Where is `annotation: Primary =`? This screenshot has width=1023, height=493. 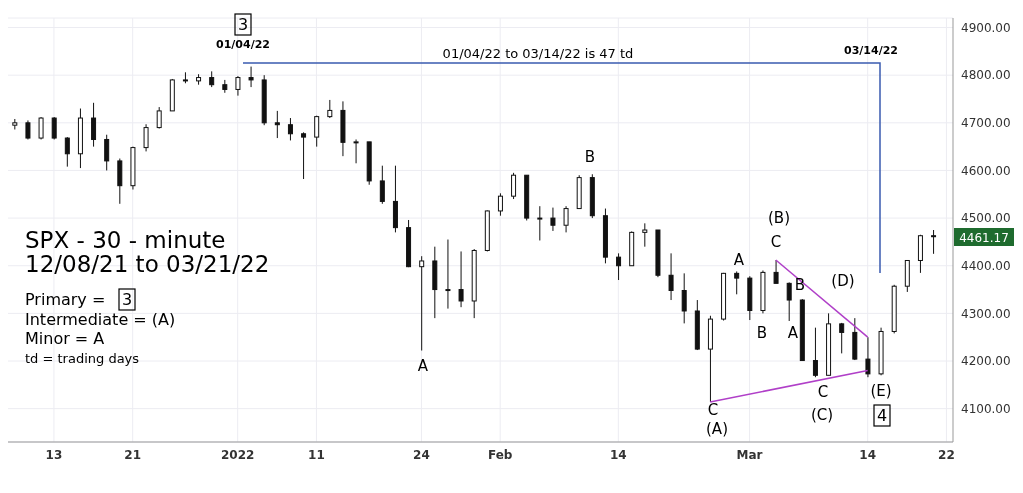 annotation: Primary = is located at coordinates (65, 299).